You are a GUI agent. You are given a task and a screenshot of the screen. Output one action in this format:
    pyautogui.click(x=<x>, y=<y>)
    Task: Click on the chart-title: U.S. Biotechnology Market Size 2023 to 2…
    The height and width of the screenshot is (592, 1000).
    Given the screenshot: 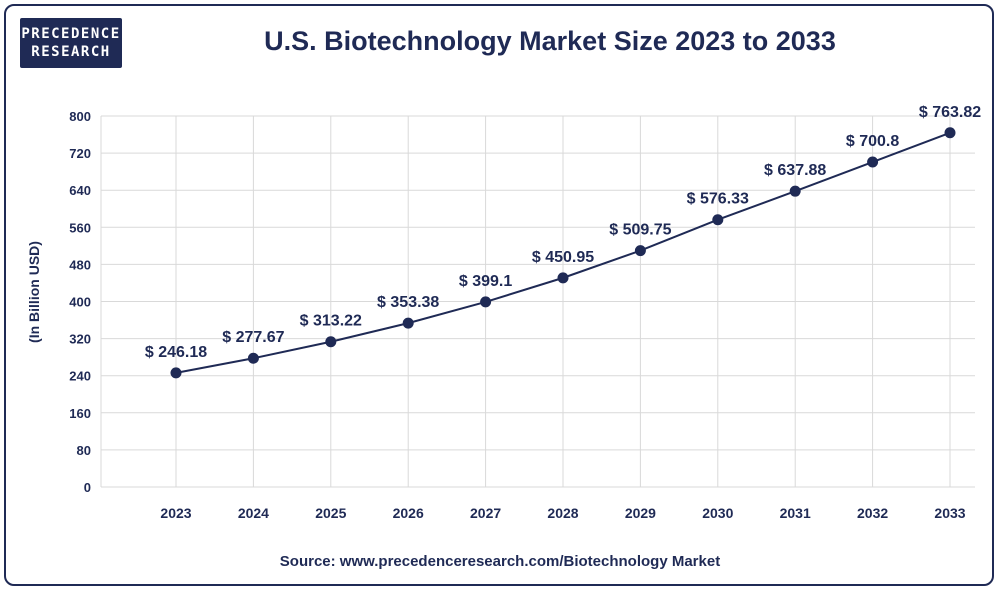 What is the action you would take?
    pyautogui.click(x=550, y=41)
    